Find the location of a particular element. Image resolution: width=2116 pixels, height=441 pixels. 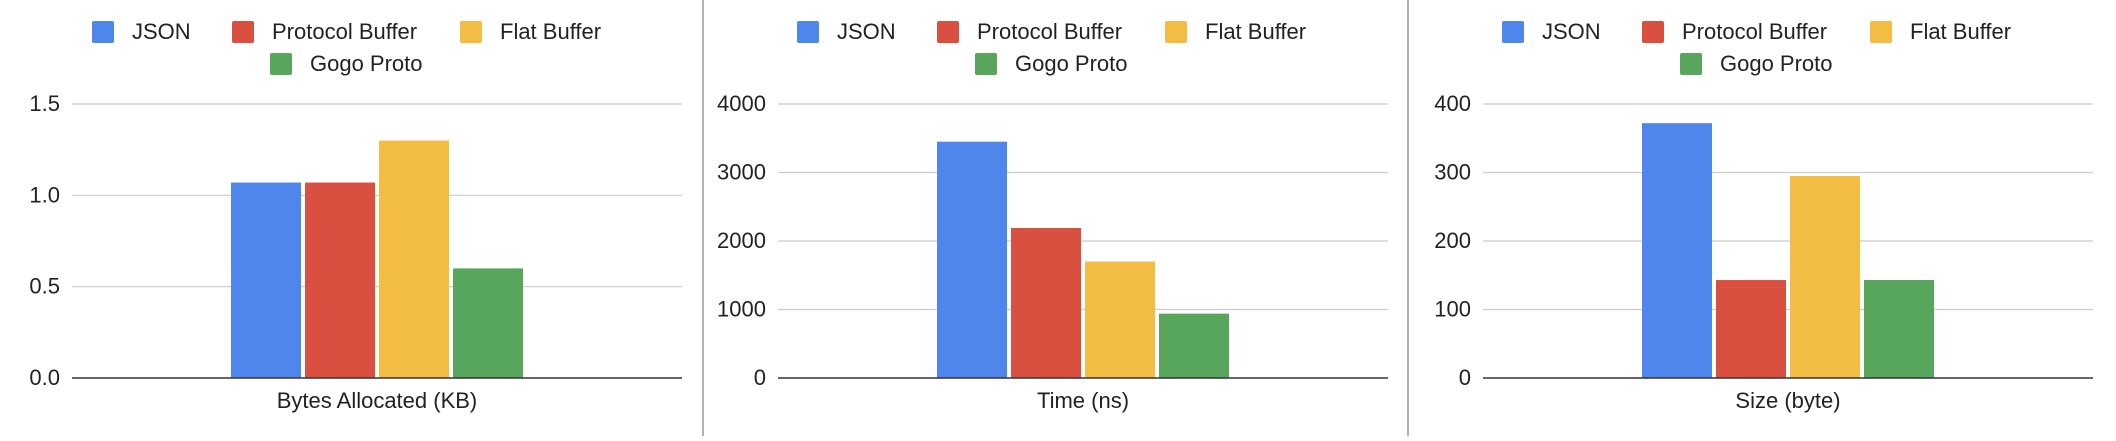

y-tick-label: 1000 is located at coordinates (741, 309).